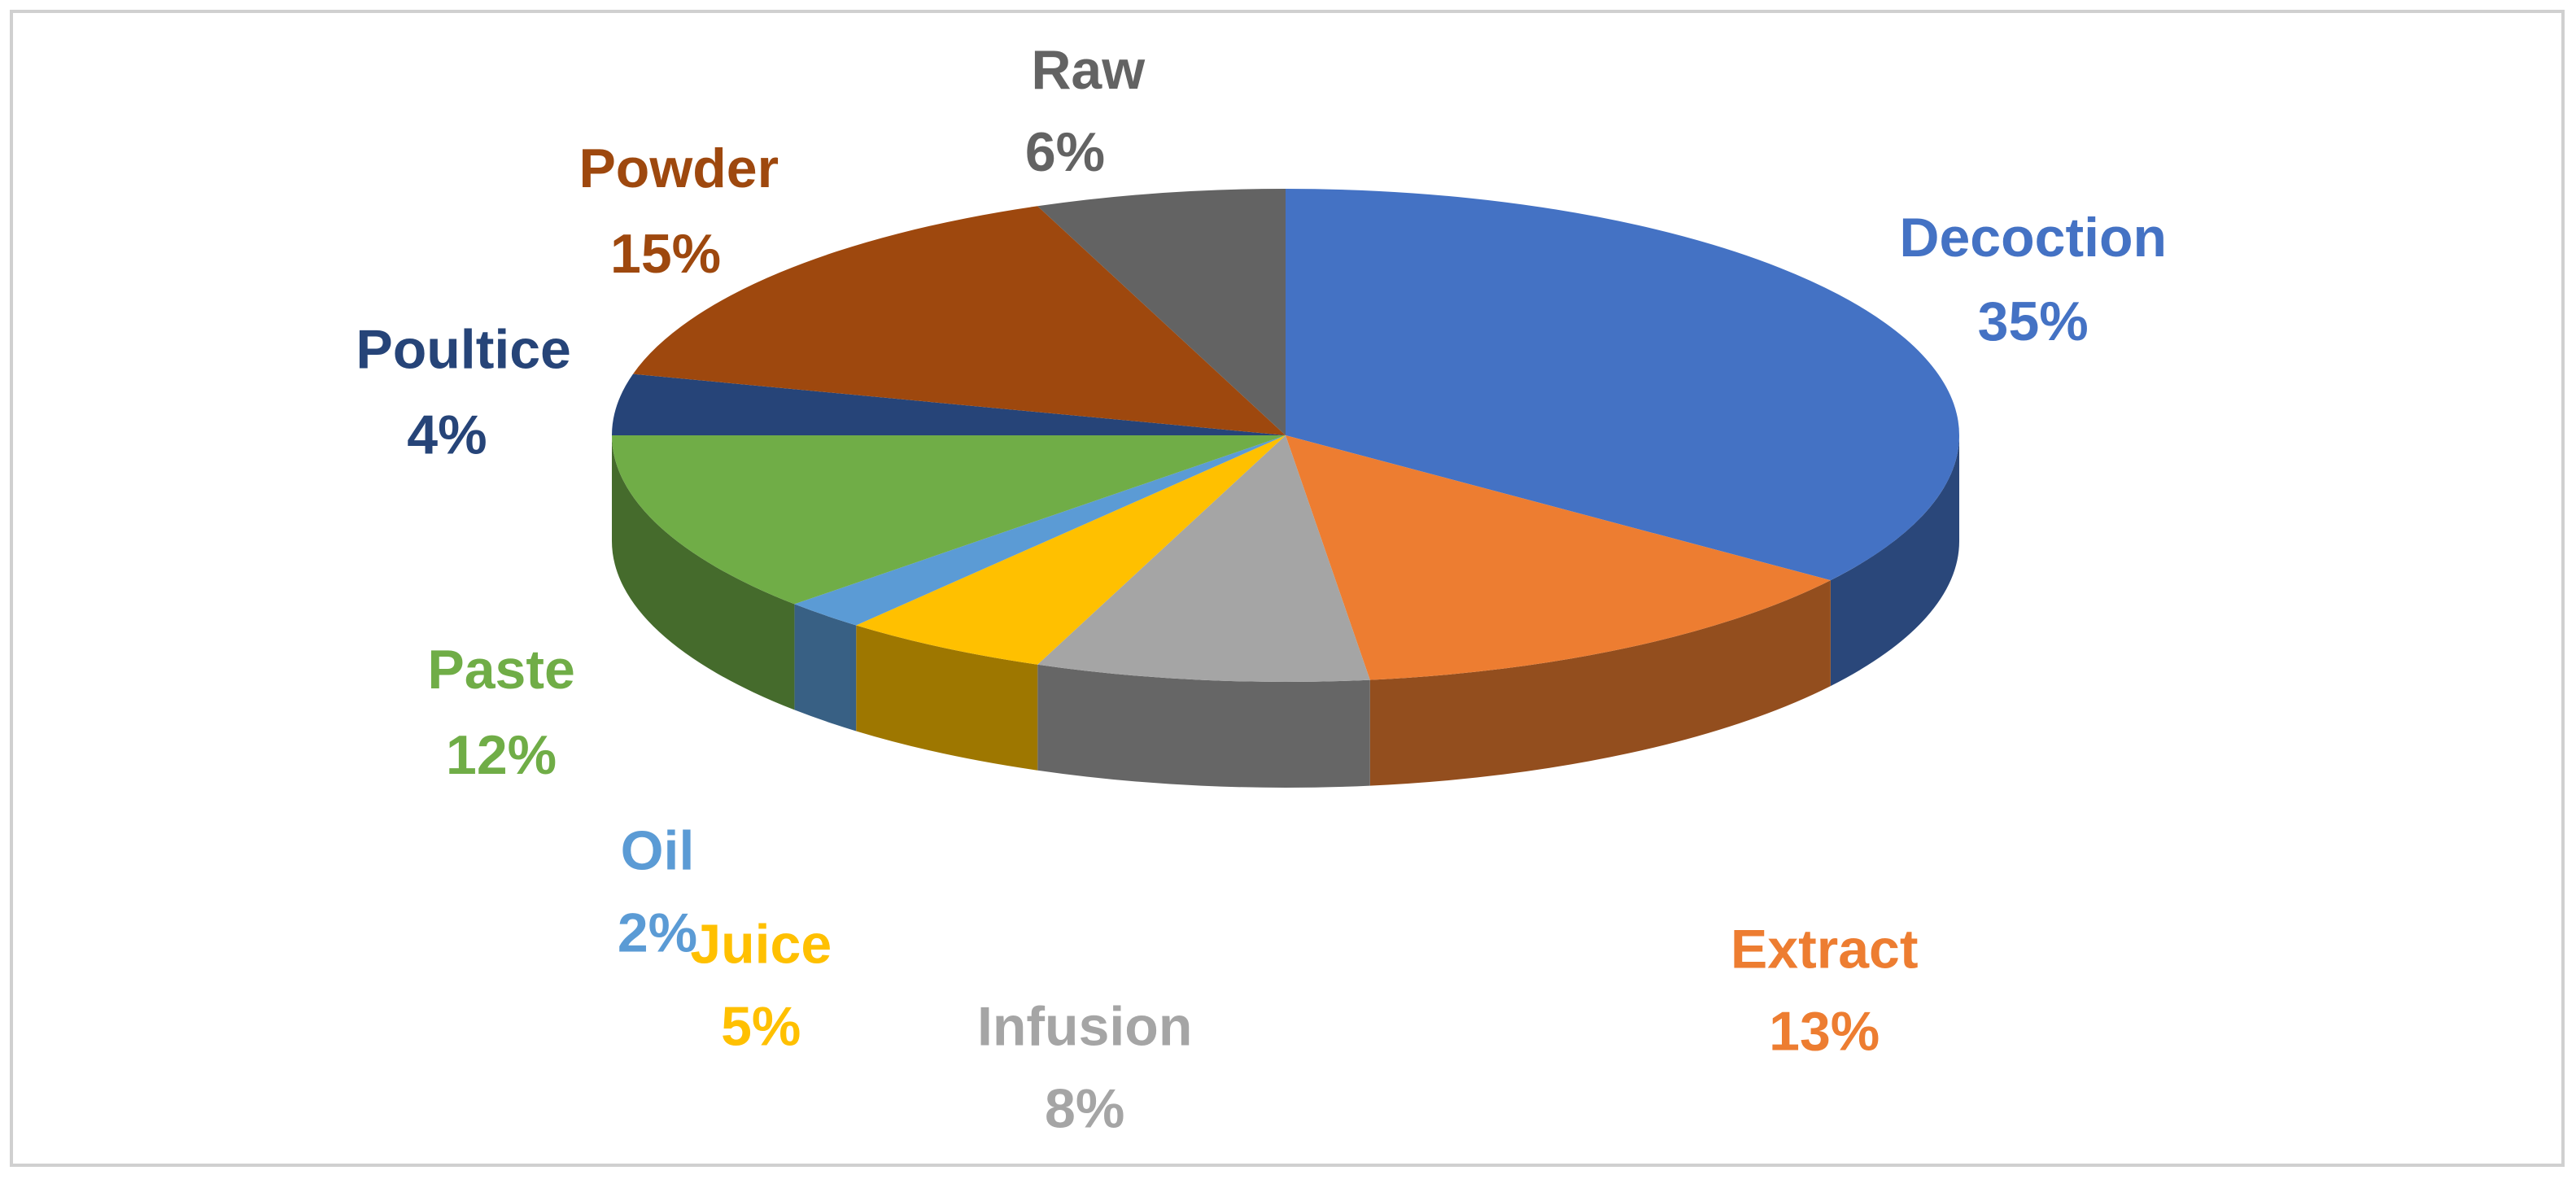 This screenshot has width=2576, height=1188. I want to click on category-label: Infusion, so click(1084, 1027).